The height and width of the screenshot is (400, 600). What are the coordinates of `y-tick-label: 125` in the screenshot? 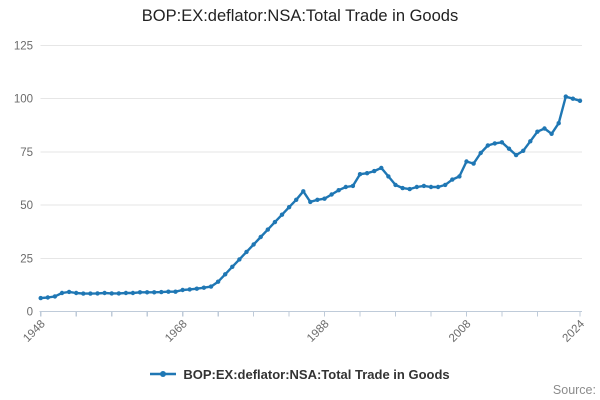 It's located at (23, 47).